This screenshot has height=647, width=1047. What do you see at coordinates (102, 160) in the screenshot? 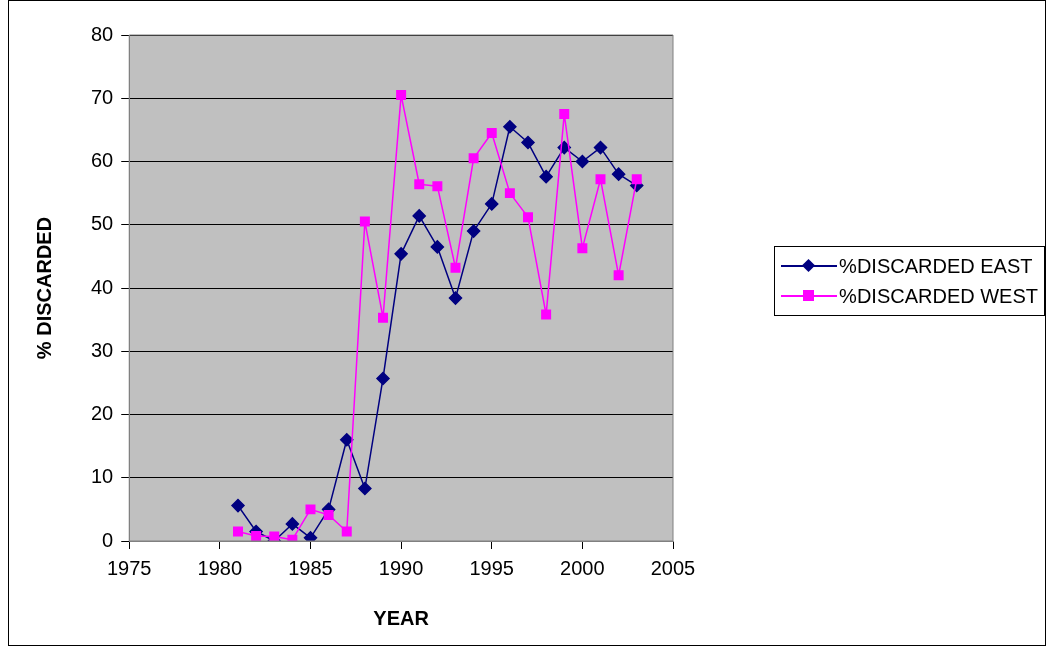
I see `y-tick-label: 60` at bounding box center [102, 160].